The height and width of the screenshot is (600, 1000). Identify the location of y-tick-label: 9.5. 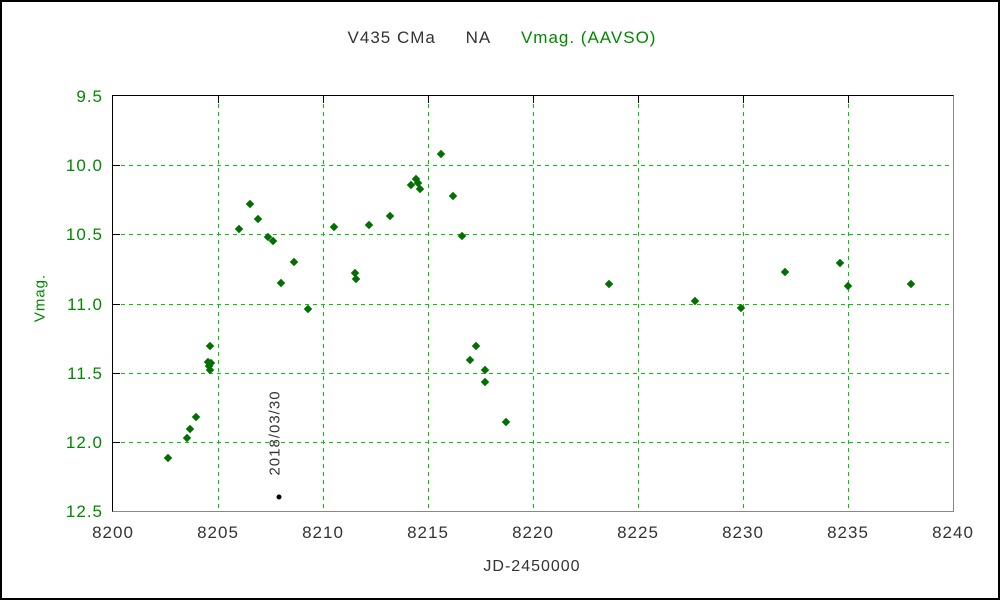
(89, 96).